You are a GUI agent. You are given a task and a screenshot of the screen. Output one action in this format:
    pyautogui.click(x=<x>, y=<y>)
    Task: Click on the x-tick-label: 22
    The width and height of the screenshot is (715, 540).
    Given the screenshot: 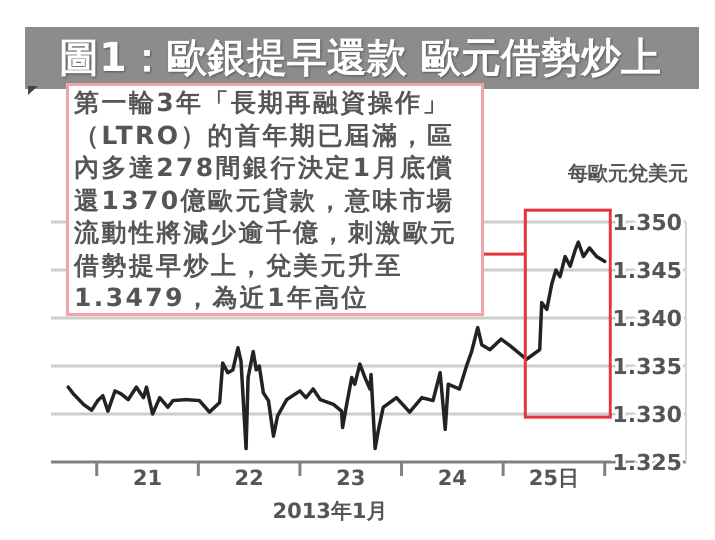 What is the action you would take?
    pyautogui.click(x=249, y=478)
    